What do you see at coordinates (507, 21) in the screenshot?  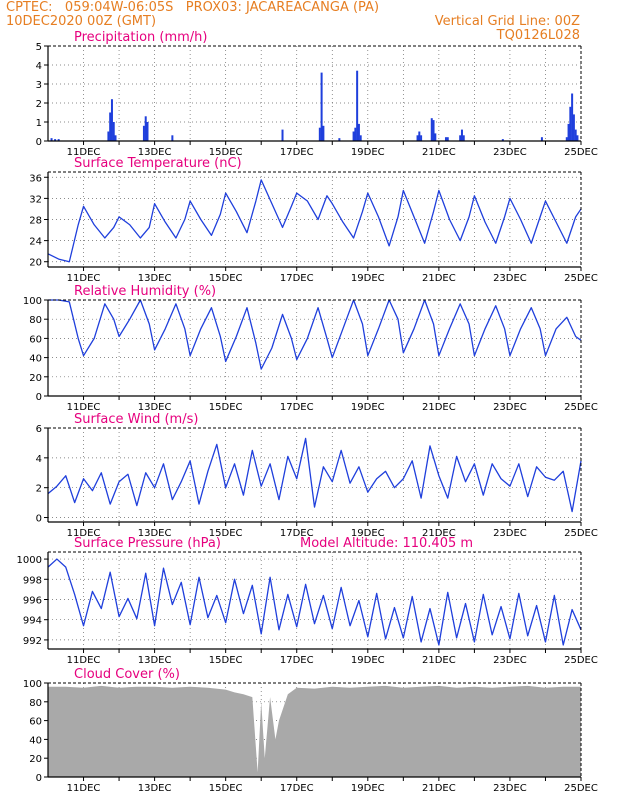 I see `header-grid-note: Vertical Grid Line: 00Z` at bounding box center [507, 21].